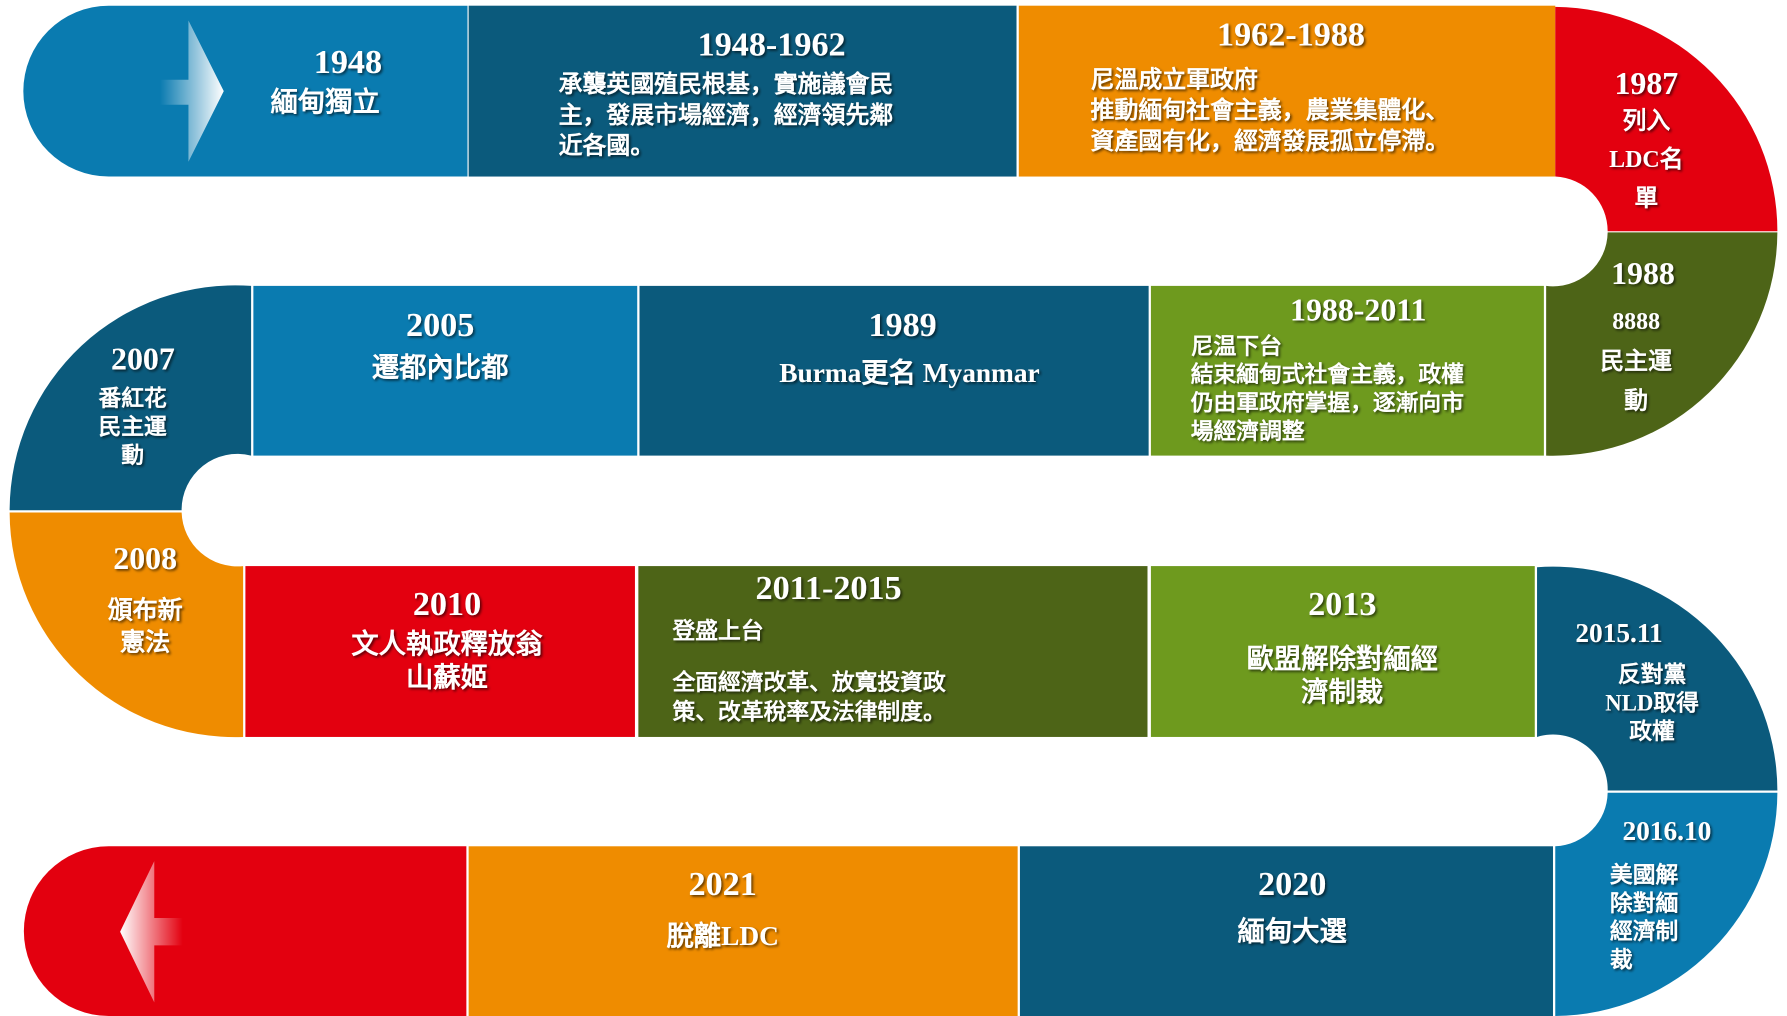 This screenshot has width=1787, height=1016. What do you see at coordinates (1652, 674) in the screenshot?
I see `event-text: 反對黨` at bounding box center [1652, 674].